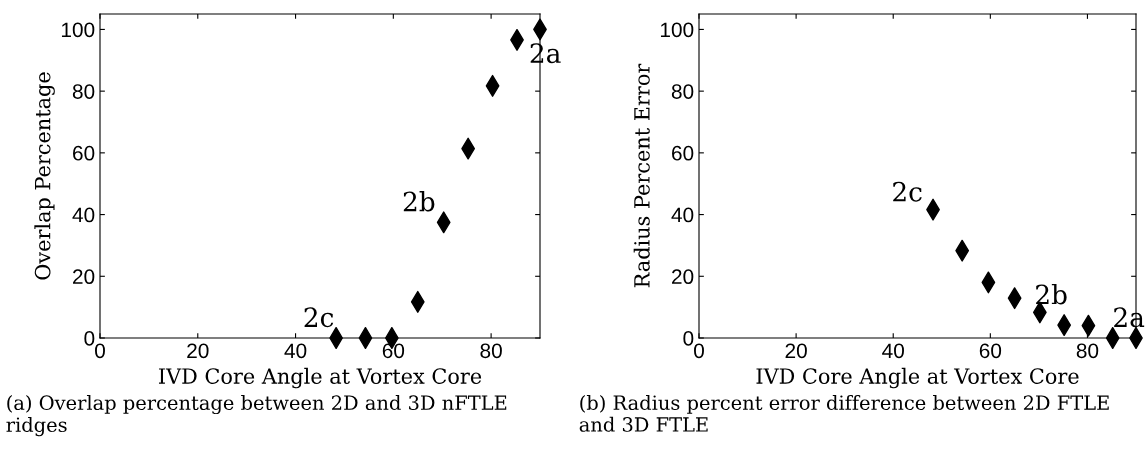 The width and height of the screenshot is (1146, 474). Describe the element at coordinates (641, 175) in the screenshot. I see `y-axis-title: Radius Percent Error` at that location.